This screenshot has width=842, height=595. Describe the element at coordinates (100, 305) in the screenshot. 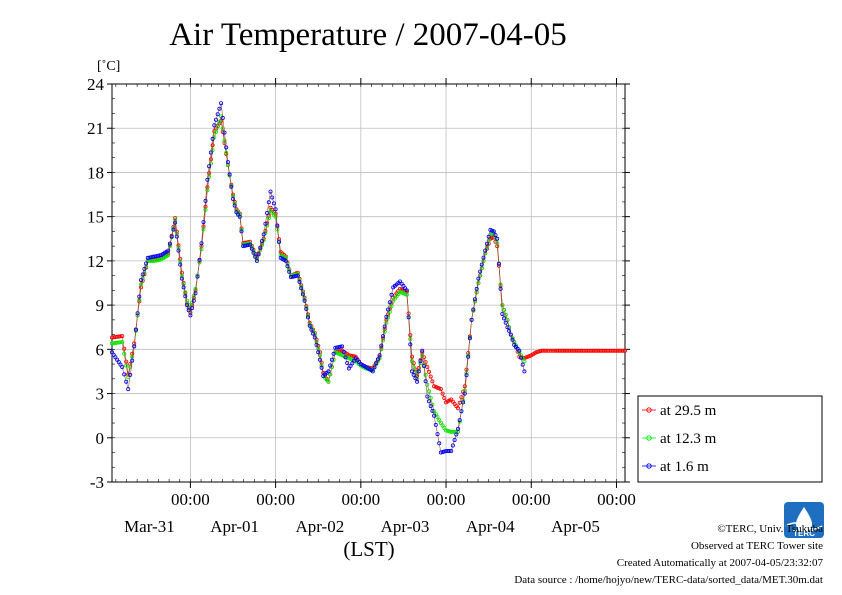

I see `y-tick-label: 9` at that location.